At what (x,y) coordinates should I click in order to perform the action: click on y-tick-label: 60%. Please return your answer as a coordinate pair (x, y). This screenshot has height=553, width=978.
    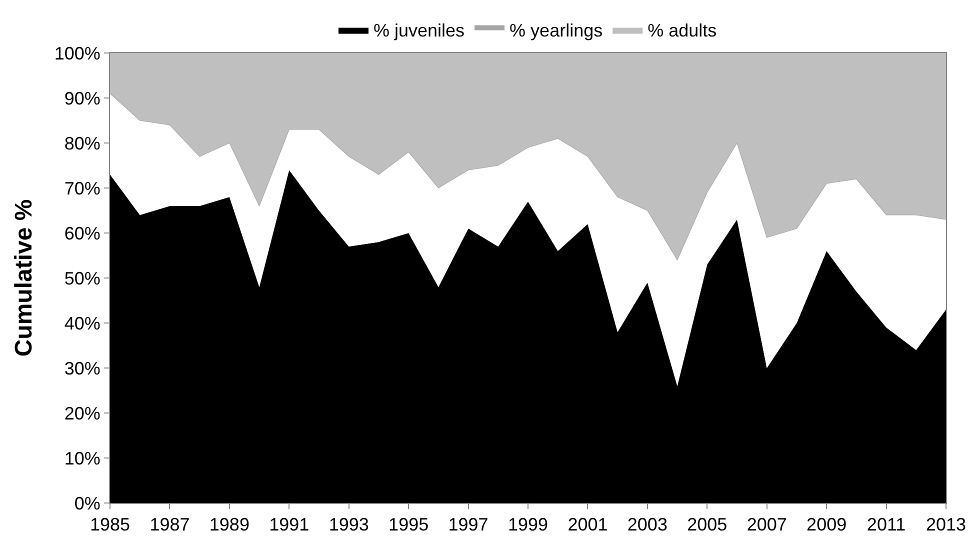
    Looking at the image, I should click on (82, 233).